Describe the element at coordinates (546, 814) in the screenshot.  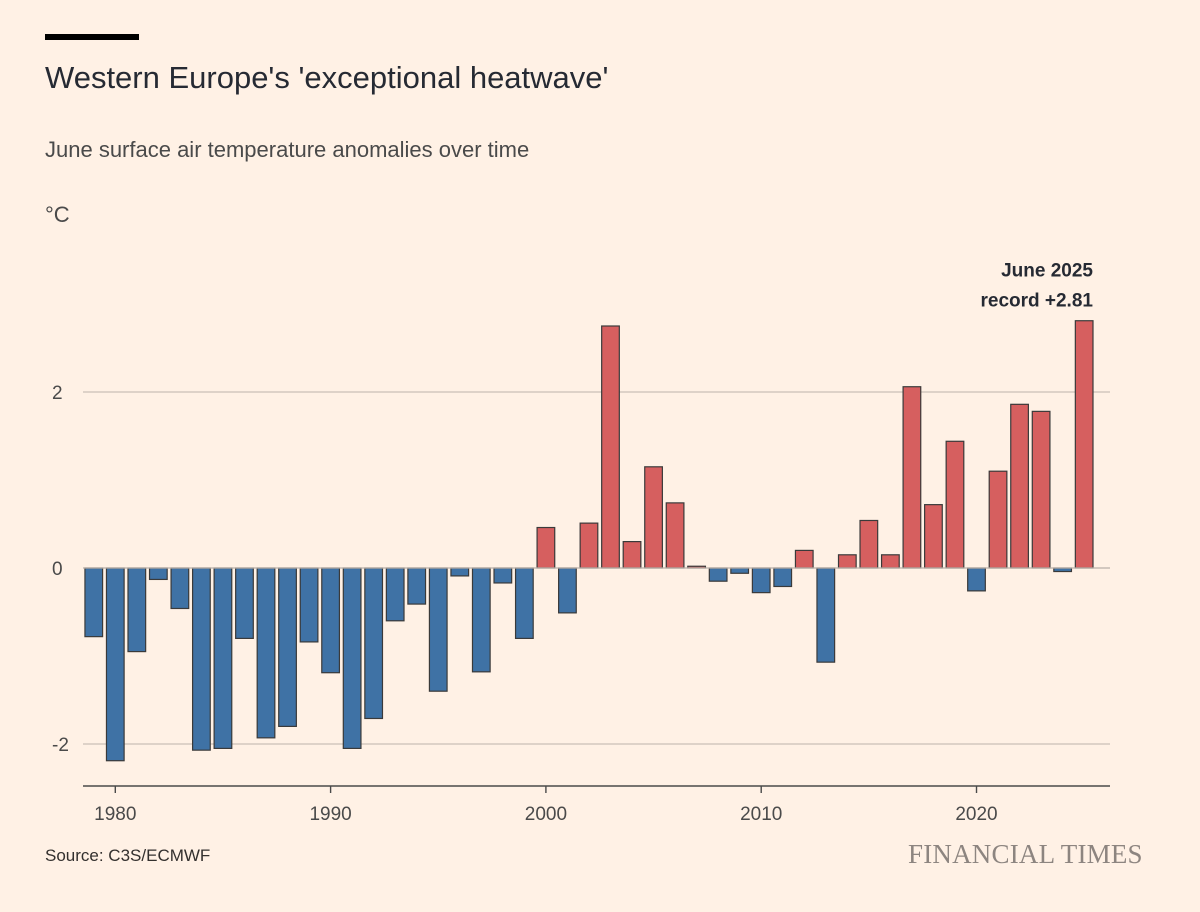
I see `x-tick-label-2000: 2000` at that location.